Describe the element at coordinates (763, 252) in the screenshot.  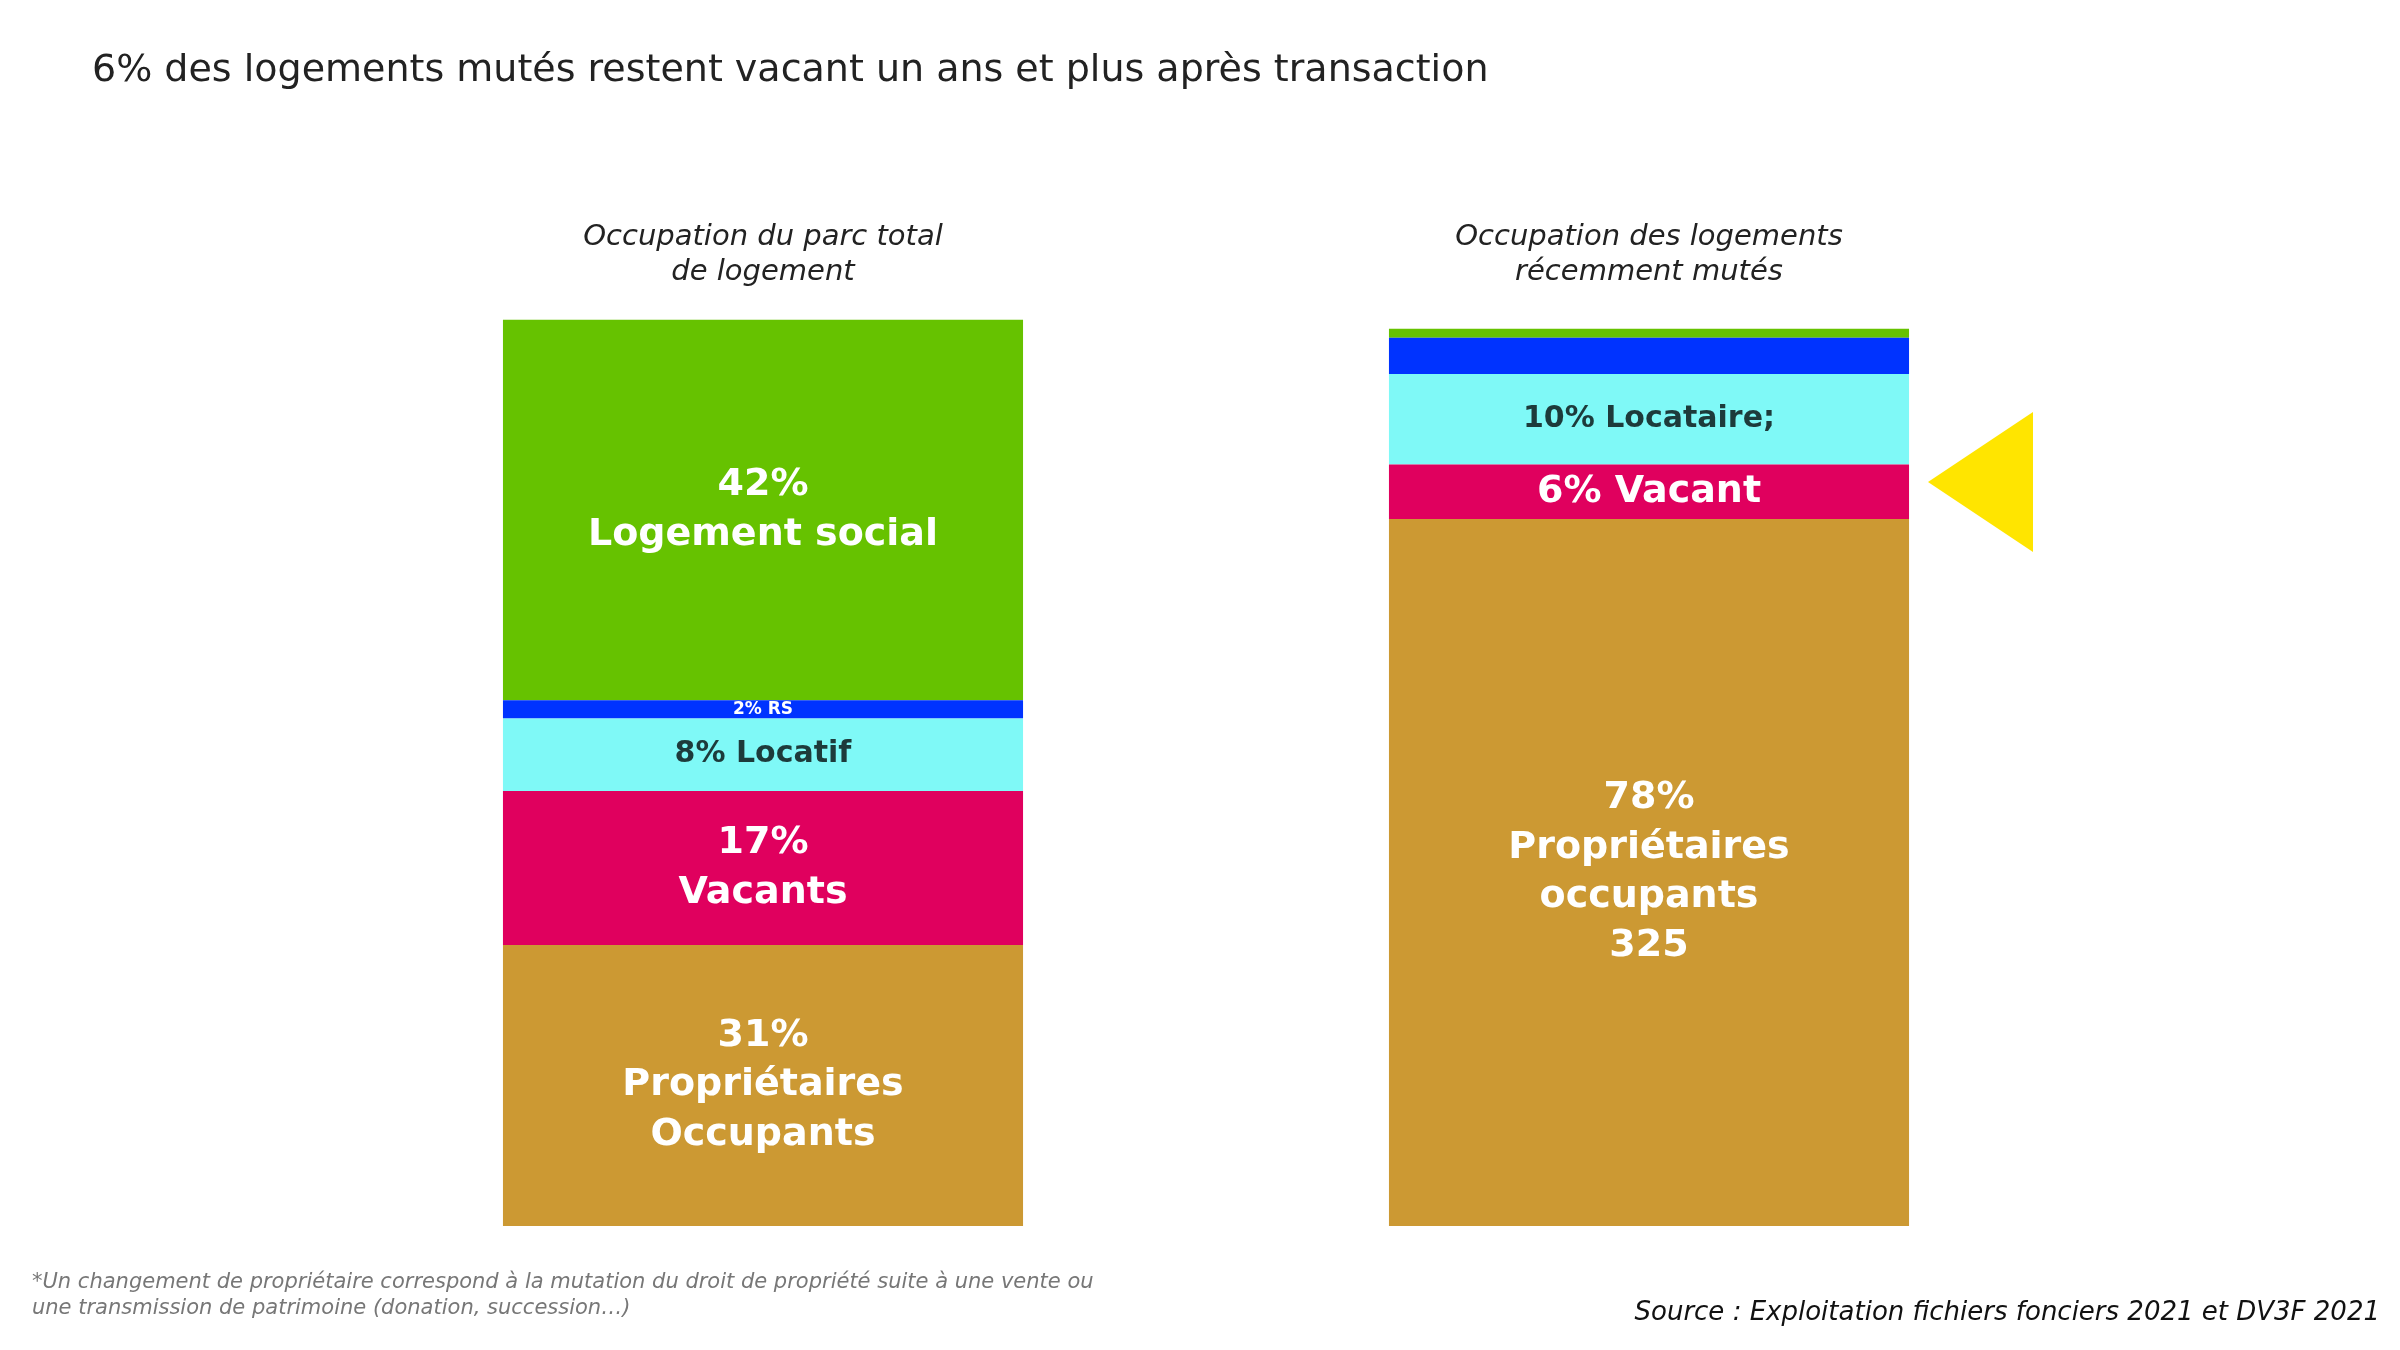
I see `x-tick-label: Occupation du parc total de logement` at that location.